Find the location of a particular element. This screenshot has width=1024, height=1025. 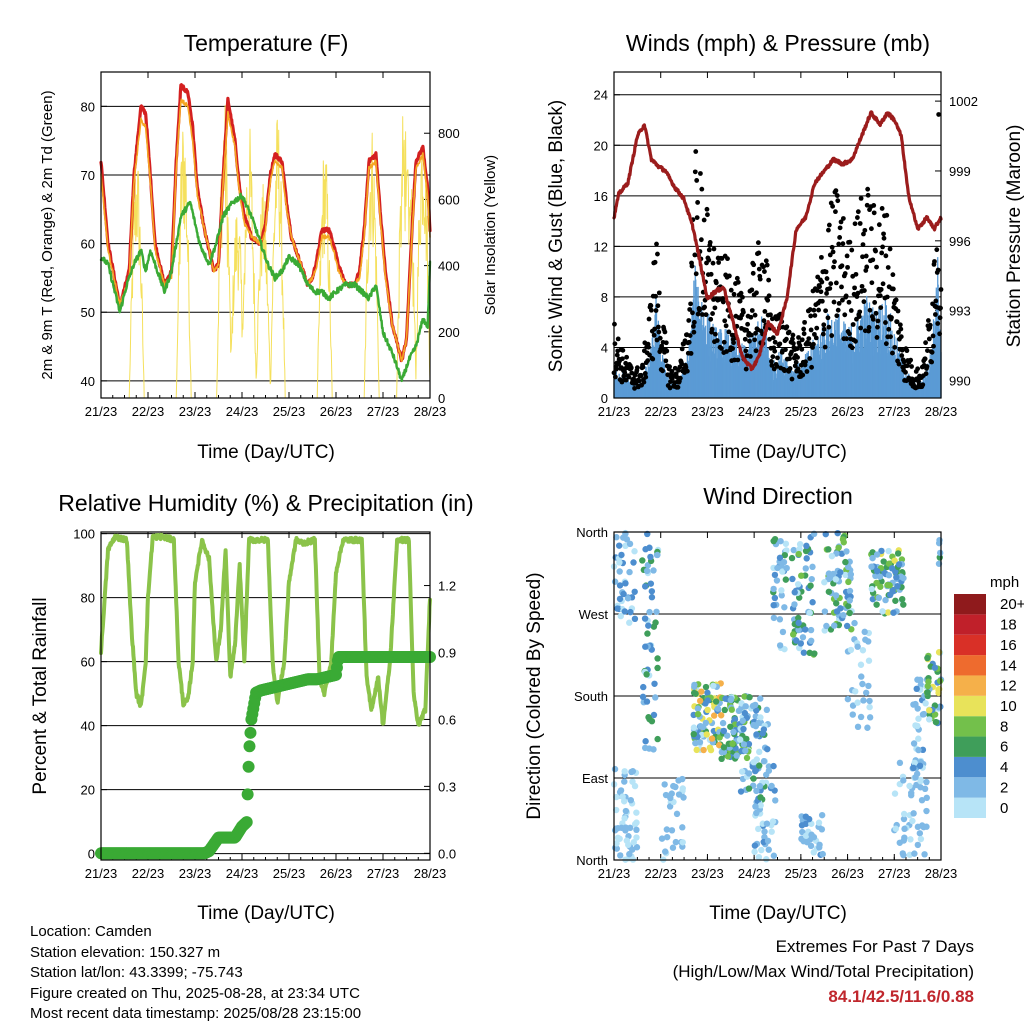

temp-ytick-label: 60 is located at coordinates (88, 244).